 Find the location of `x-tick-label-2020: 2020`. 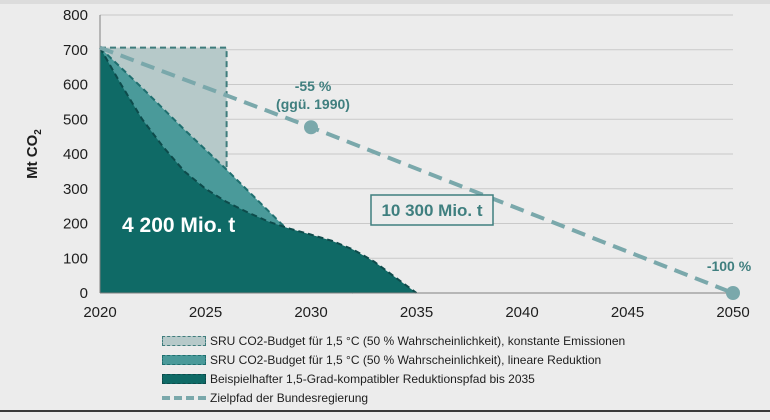

x-tick-label-2020: 2020 is located at coordinates (99, 312).